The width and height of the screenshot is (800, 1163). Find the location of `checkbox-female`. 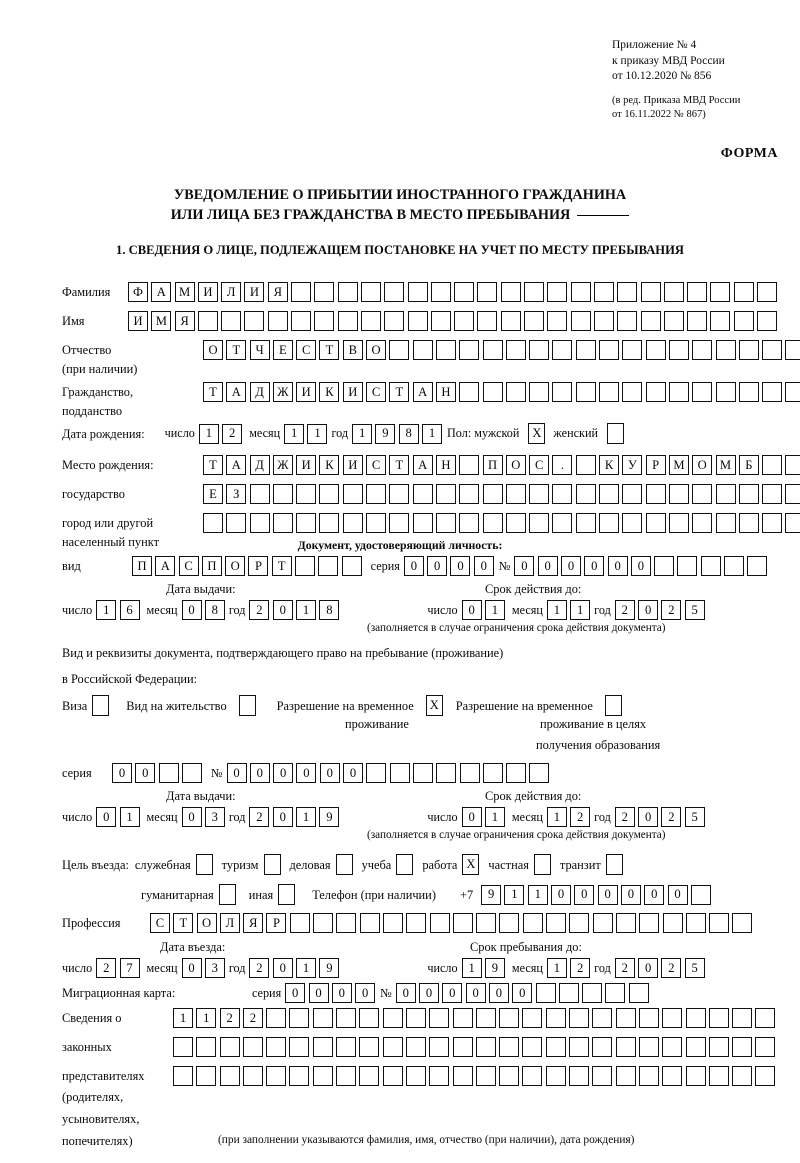

checkbox-female is located at coordinates (615, 433).